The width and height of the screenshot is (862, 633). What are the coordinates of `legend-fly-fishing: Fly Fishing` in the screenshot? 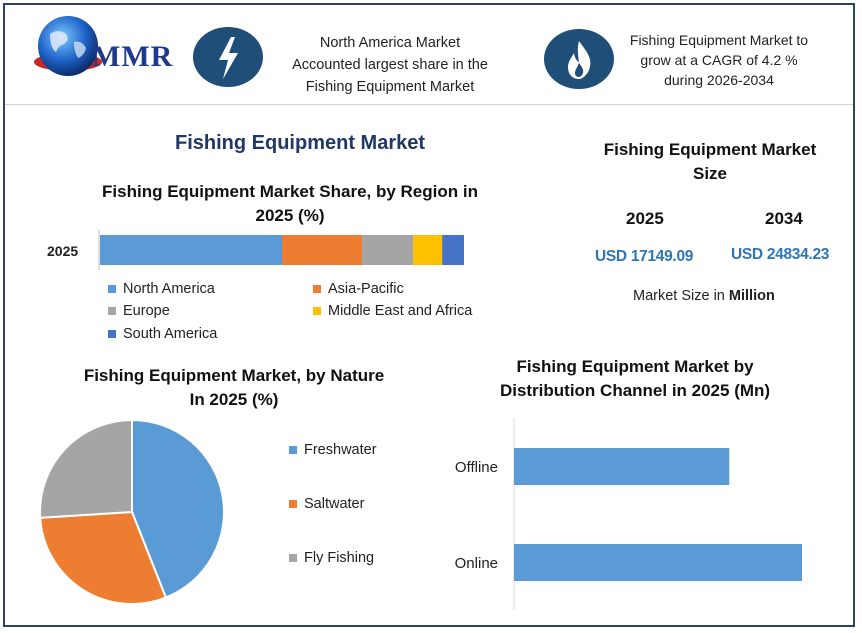 It's located at (331, 558).